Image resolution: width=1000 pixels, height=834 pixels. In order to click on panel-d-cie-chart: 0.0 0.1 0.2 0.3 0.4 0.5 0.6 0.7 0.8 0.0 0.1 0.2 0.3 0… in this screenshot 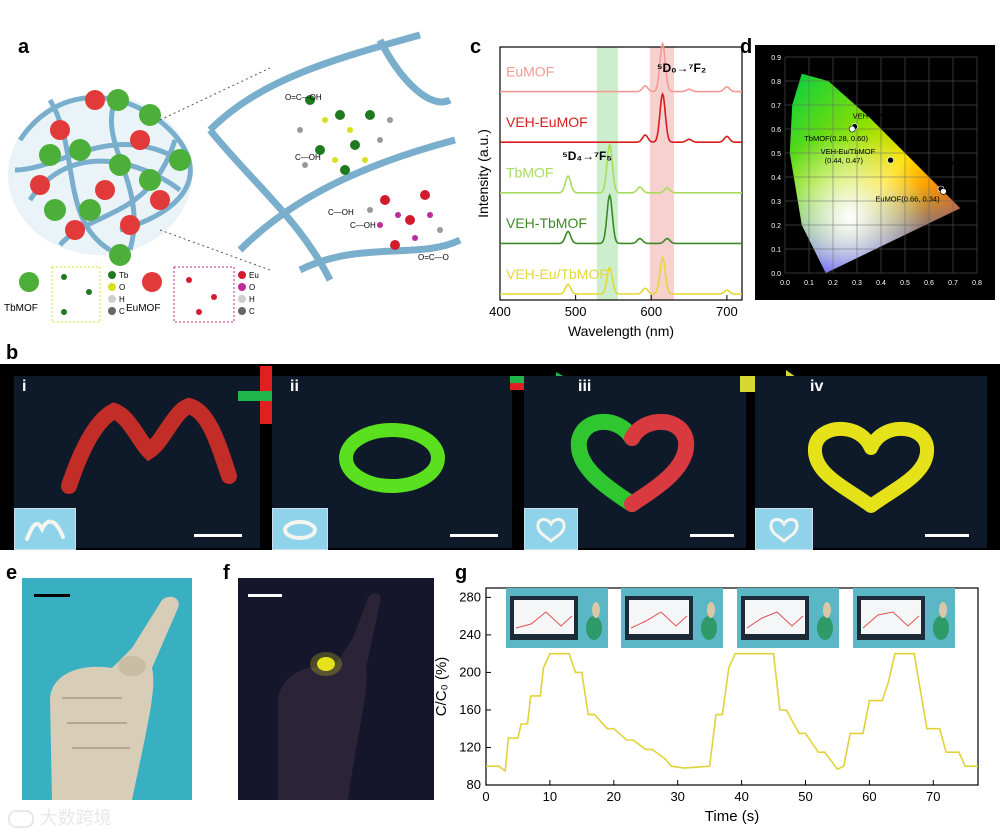, I will do `click(875, 172)`.